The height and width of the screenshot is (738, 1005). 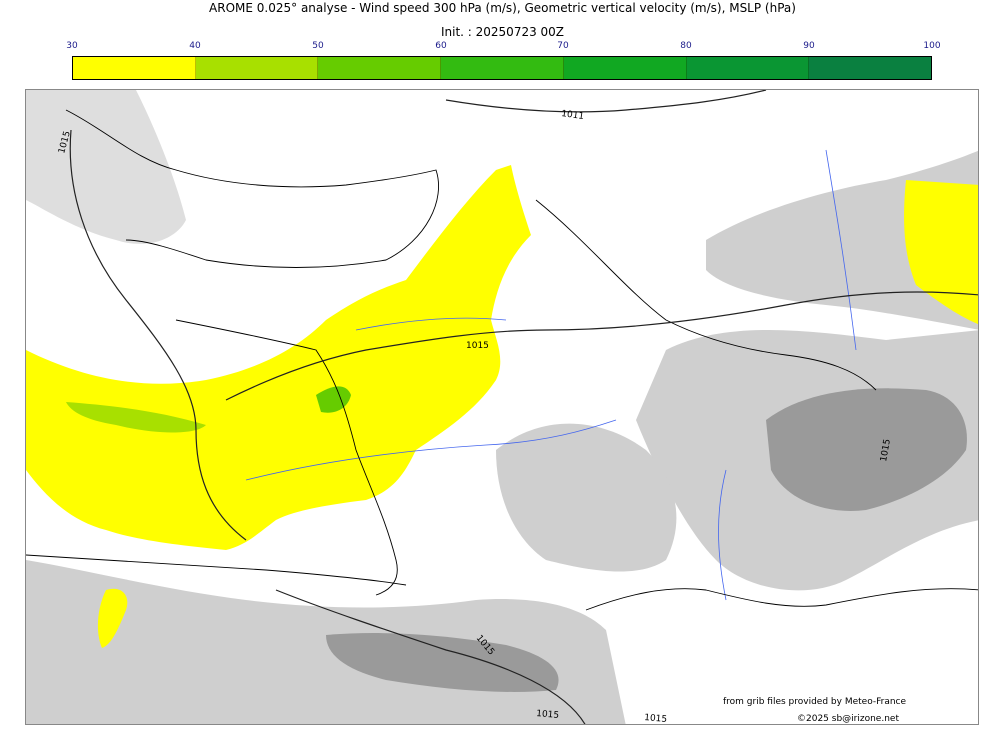 What do you see at coordinates (158, 335) in the screenshot?
I see `isobar-1015-west` at bounding box center [158, 335].